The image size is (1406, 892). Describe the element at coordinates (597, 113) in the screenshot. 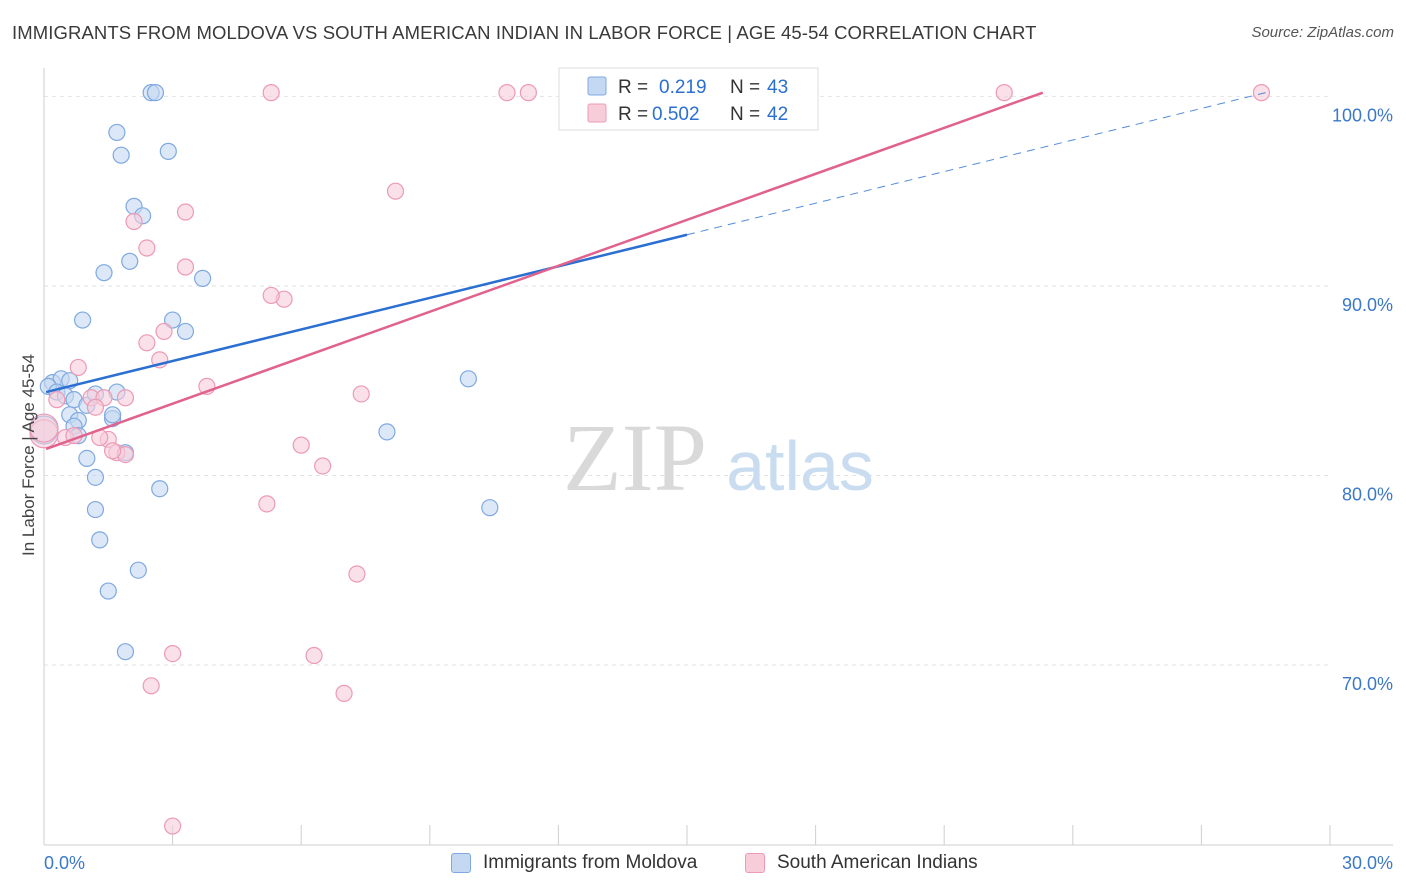

I see `stats-swatch-south-american` at that location.